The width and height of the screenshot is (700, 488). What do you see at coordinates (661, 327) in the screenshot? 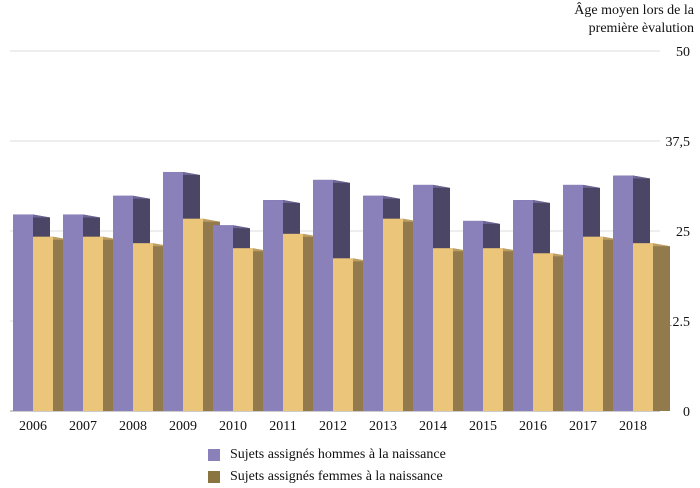
I see `bar-side-female` at bounding box center [661, 327].